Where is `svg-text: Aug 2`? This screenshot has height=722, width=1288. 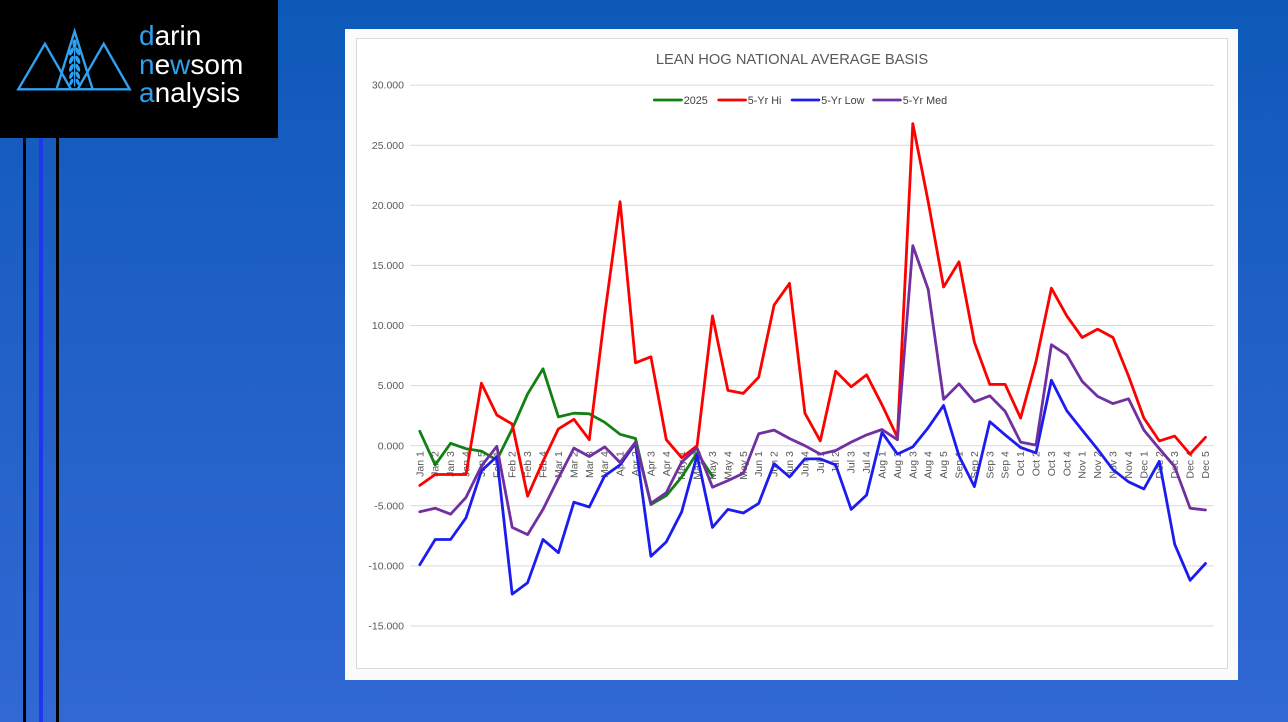
svg-text: Aug 2 is located at coordinates (898, 465).